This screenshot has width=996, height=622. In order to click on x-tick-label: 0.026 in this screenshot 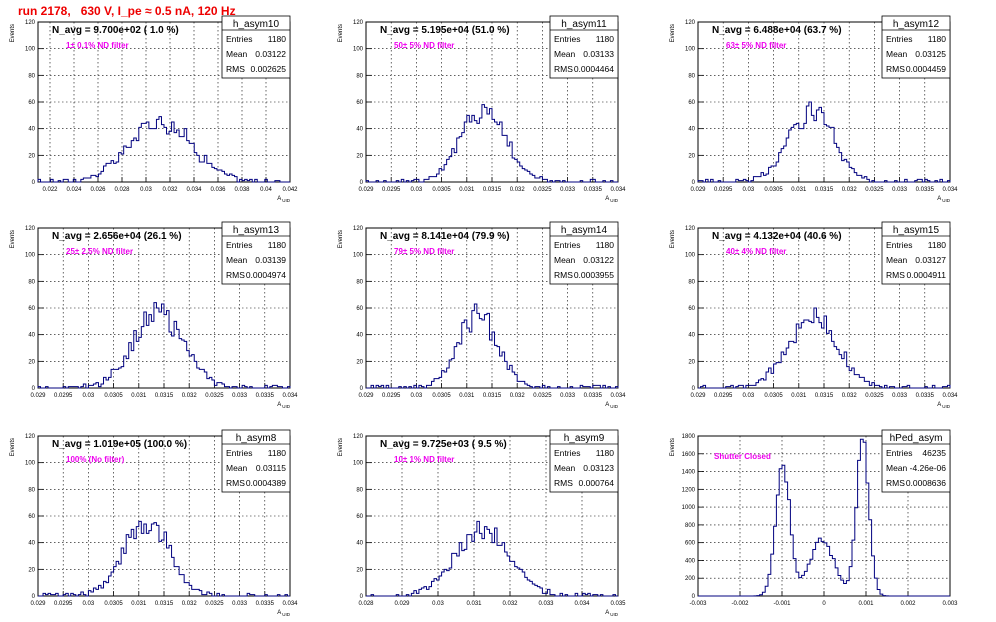, I will do `click(98, 190)`.